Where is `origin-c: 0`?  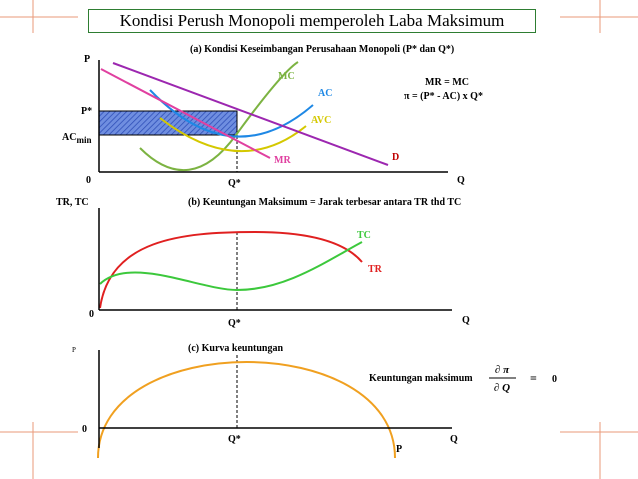 origin-c: 0 is located at coordinates (84, 429).